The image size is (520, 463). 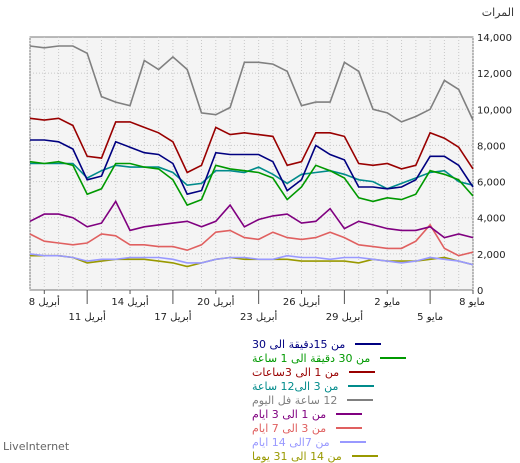 What do you see at coordinates (491, 219) in the screenshot?
I see `y-tick-label: 4,000` at bounding box center [491, 219].